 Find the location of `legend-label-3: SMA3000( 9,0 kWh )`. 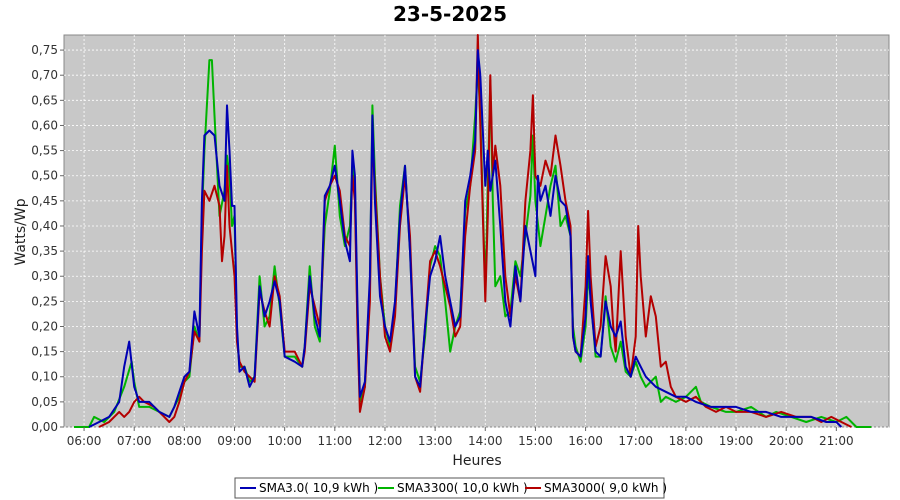

legend-label-3: SMA3000( 9,0 kWh ) is located at coordinates (605, 488).